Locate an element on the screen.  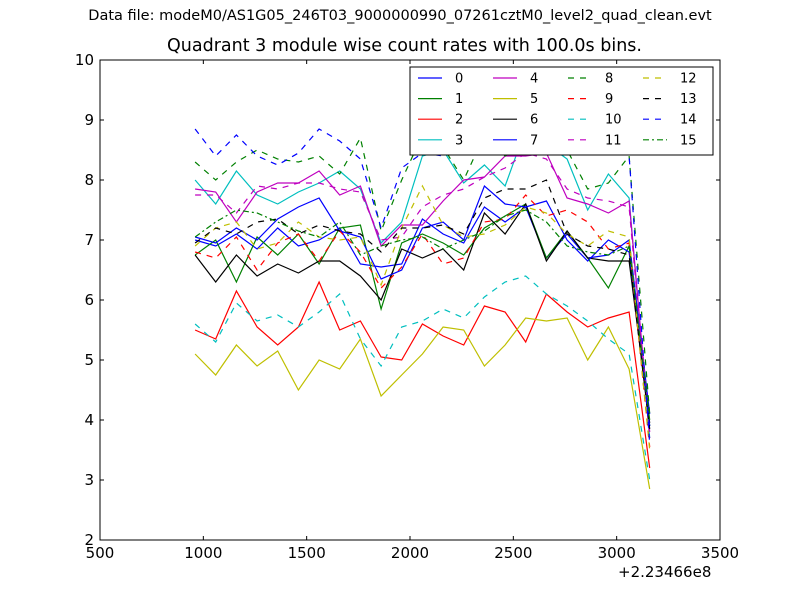
legend-label-7: 7 is located at coordinates (534, 140).